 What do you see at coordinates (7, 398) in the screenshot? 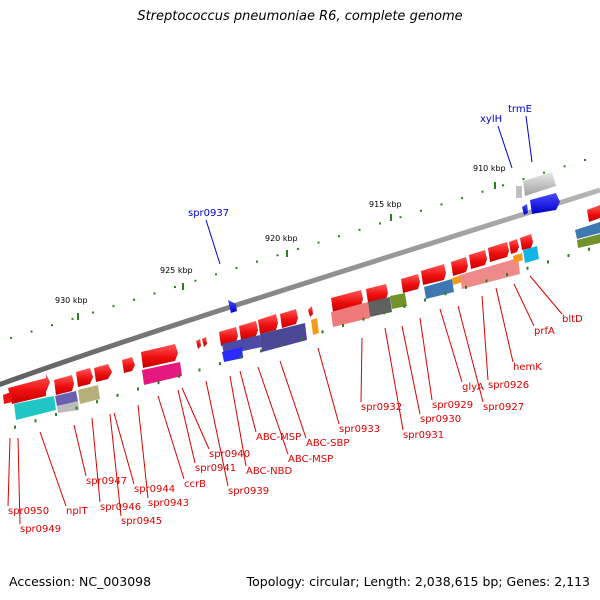
I see `gene-box-red-small` at bounding box center [7, 398].